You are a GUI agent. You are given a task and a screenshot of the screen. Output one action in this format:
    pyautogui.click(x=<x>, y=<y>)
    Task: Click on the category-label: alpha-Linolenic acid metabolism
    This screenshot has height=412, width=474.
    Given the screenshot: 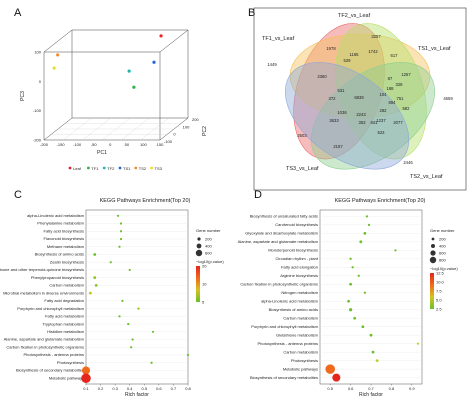 What is the action you would take?
    pyautogui.click(x=56, y=215)
    